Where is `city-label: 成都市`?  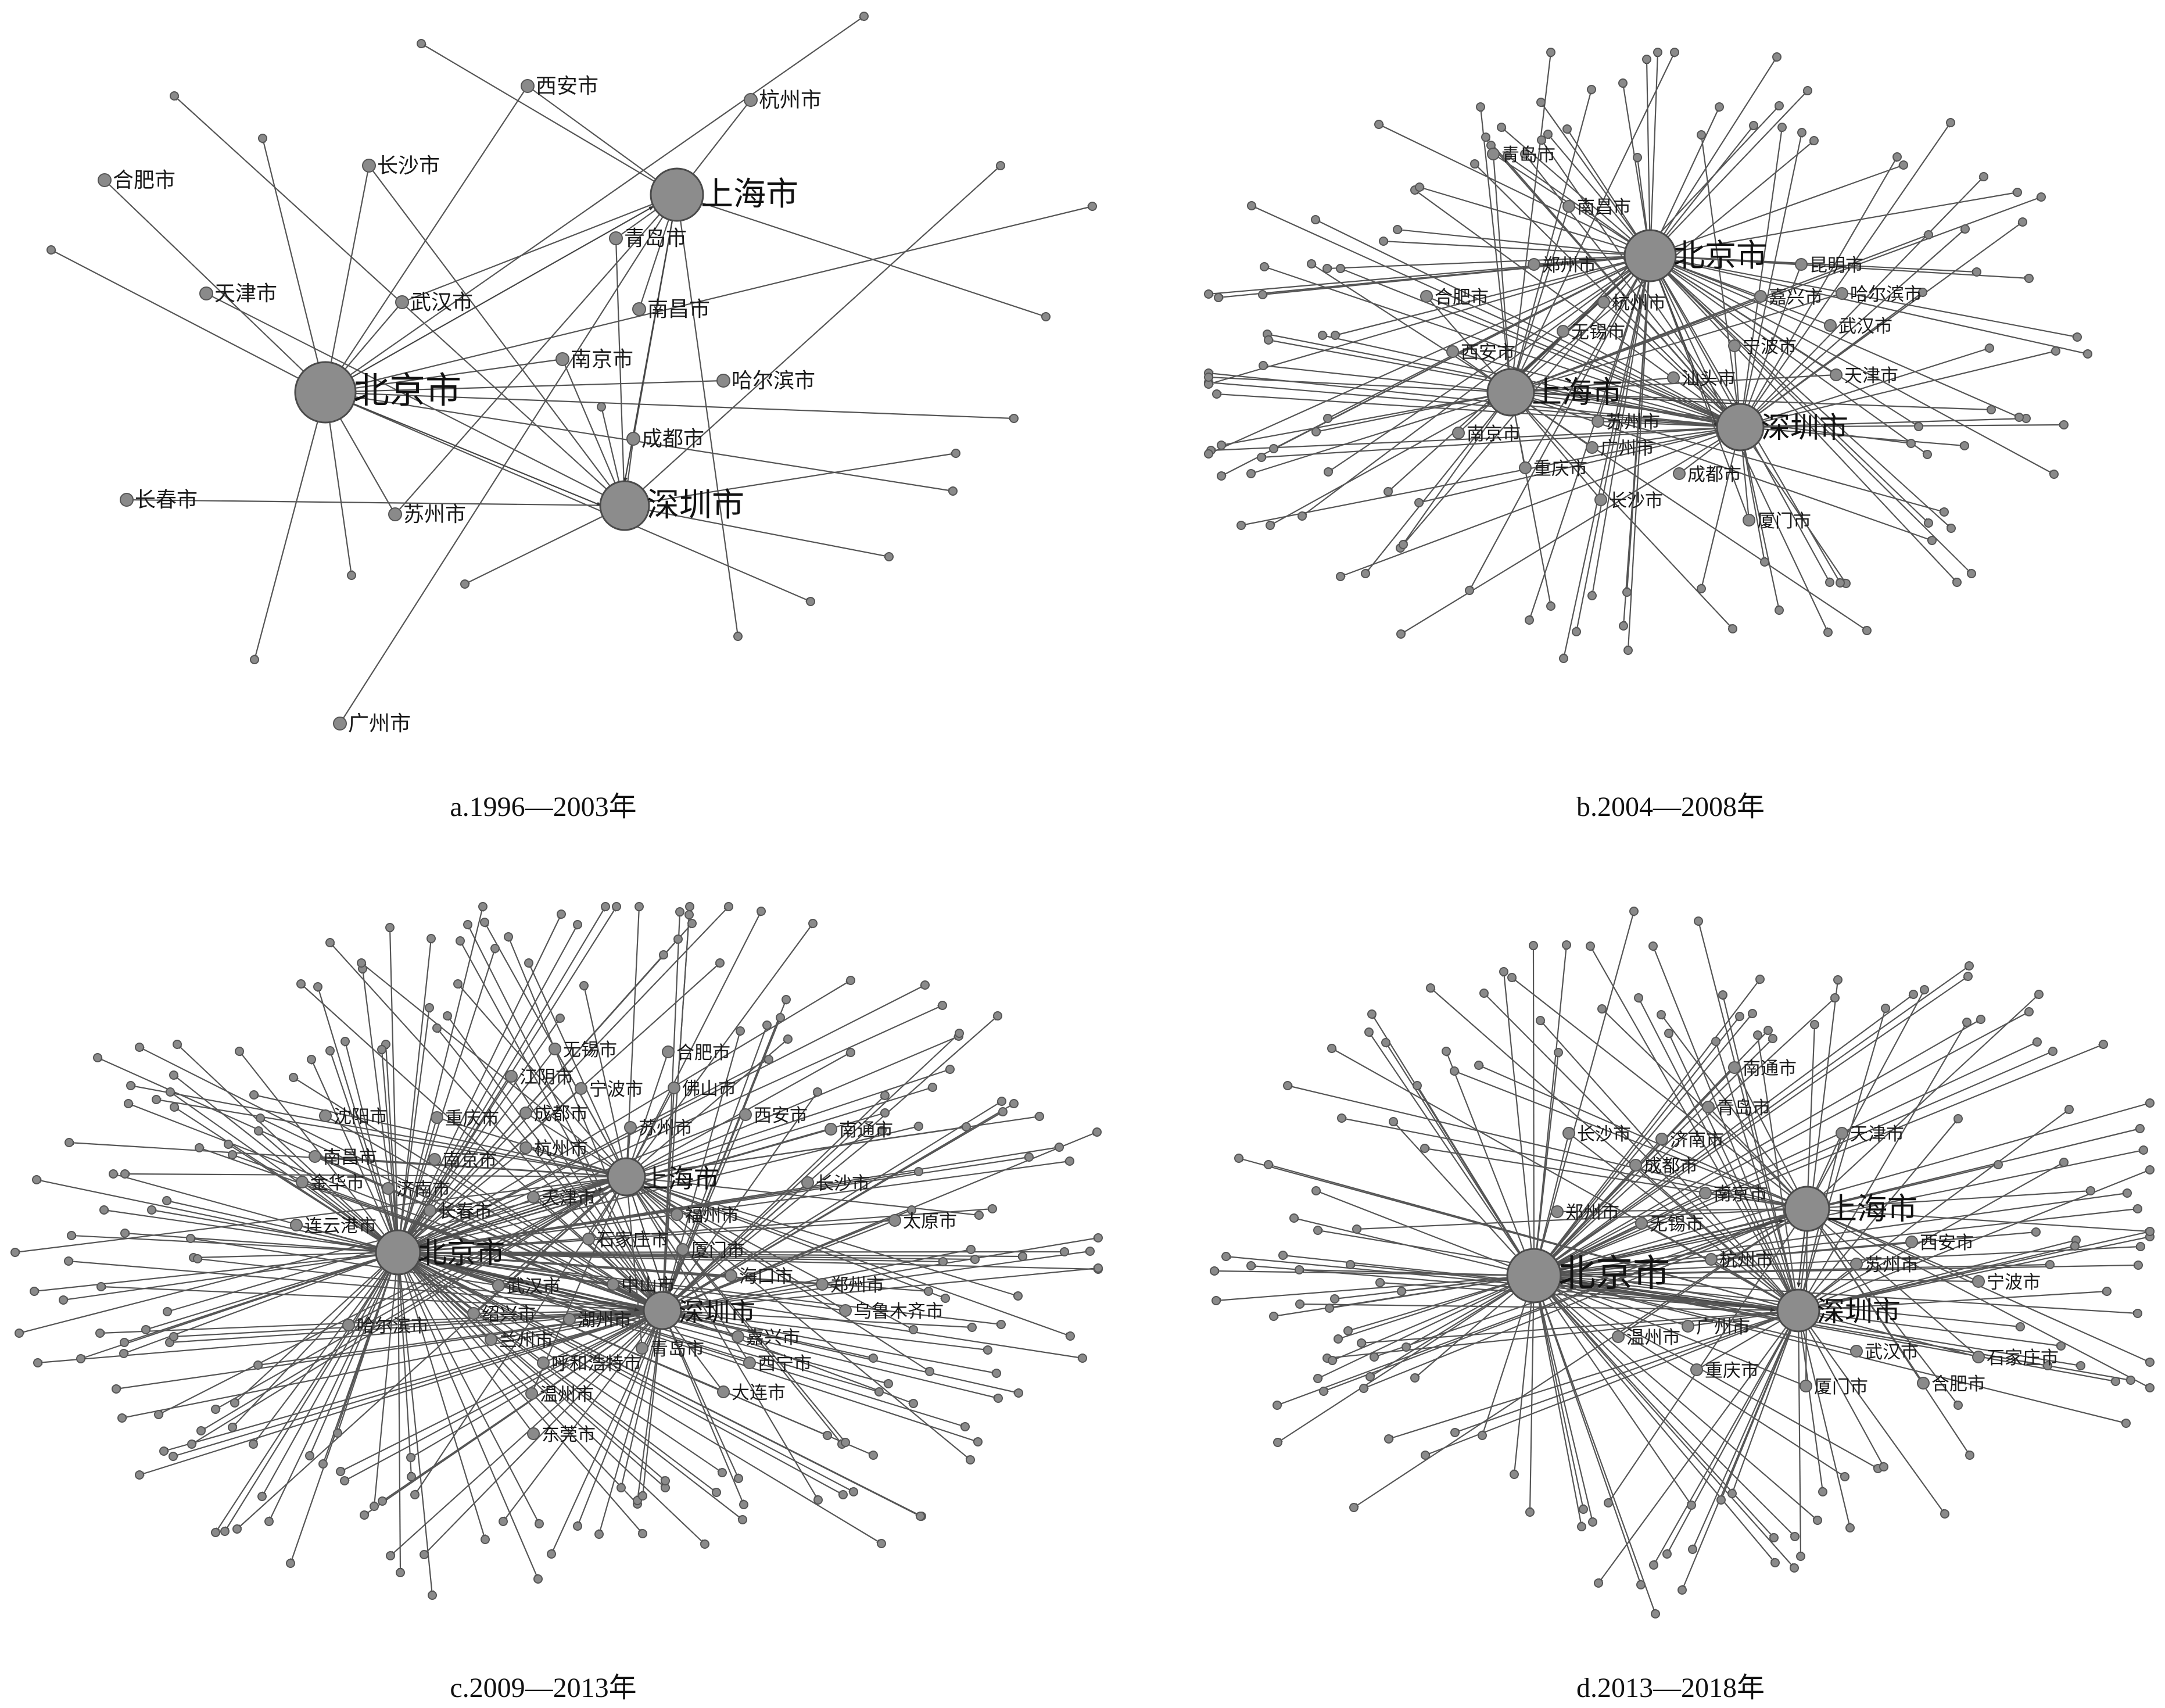 city-label: 成都市 is located at coordinates (672, 439).